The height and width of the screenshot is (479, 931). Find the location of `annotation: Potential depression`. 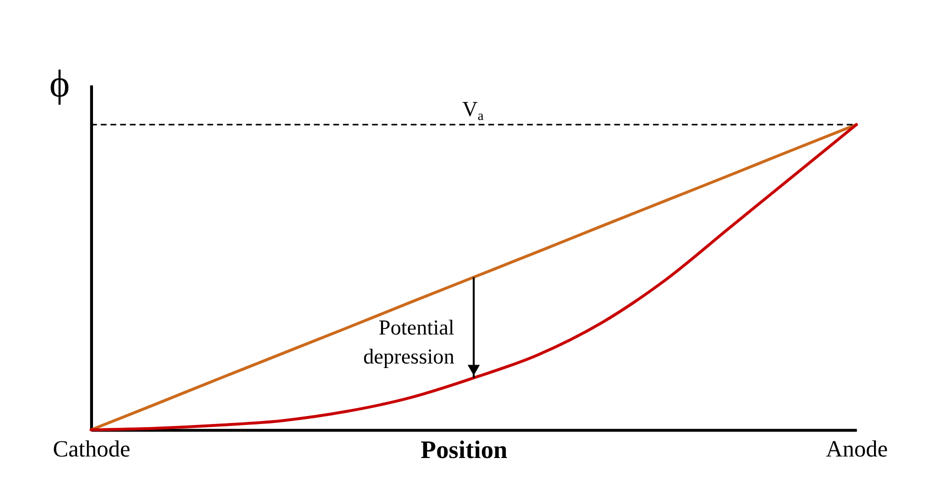

annotation: Potential depression is located at coordinates (409, 341).